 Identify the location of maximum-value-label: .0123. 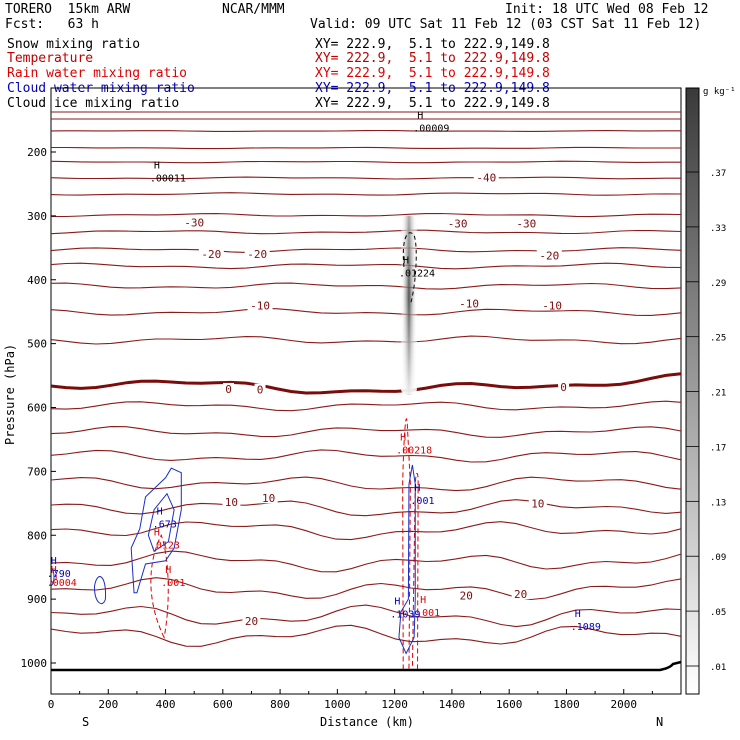
(165, 546).